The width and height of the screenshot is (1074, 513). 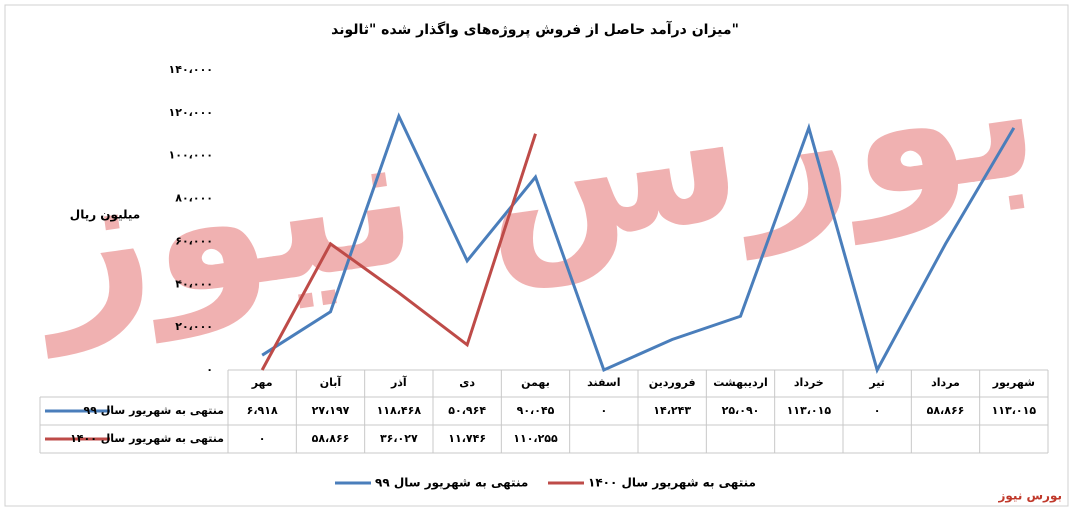 I want to click on row-header: منتهی به شهریور سال ۹۹, so click(x=153, y=410).